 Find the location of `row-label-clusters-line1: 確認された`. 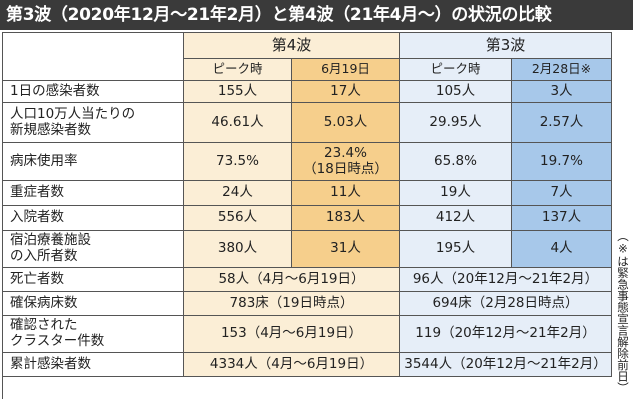

row-label-clusters-line1: 確認された is located at coordinates (44, 325).